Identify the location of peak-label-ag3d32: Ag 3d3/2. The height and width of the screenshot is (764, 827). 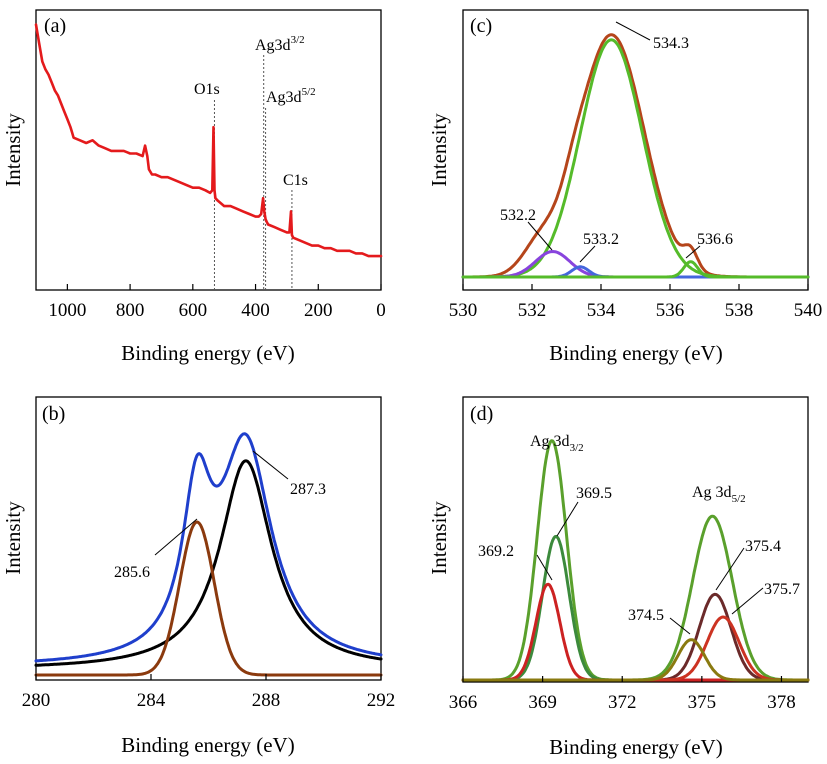
(557, 443).